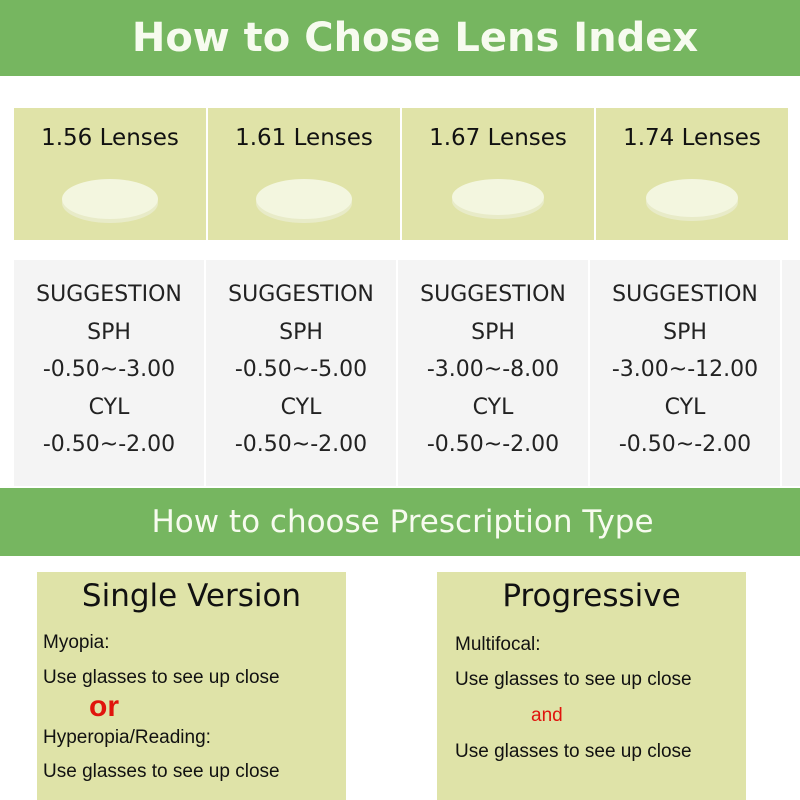  What do you see at coordinates (301, 369) in the screenshot?
I see `sph-range: -0.50~-5.00` at bounding box center [301, 369].